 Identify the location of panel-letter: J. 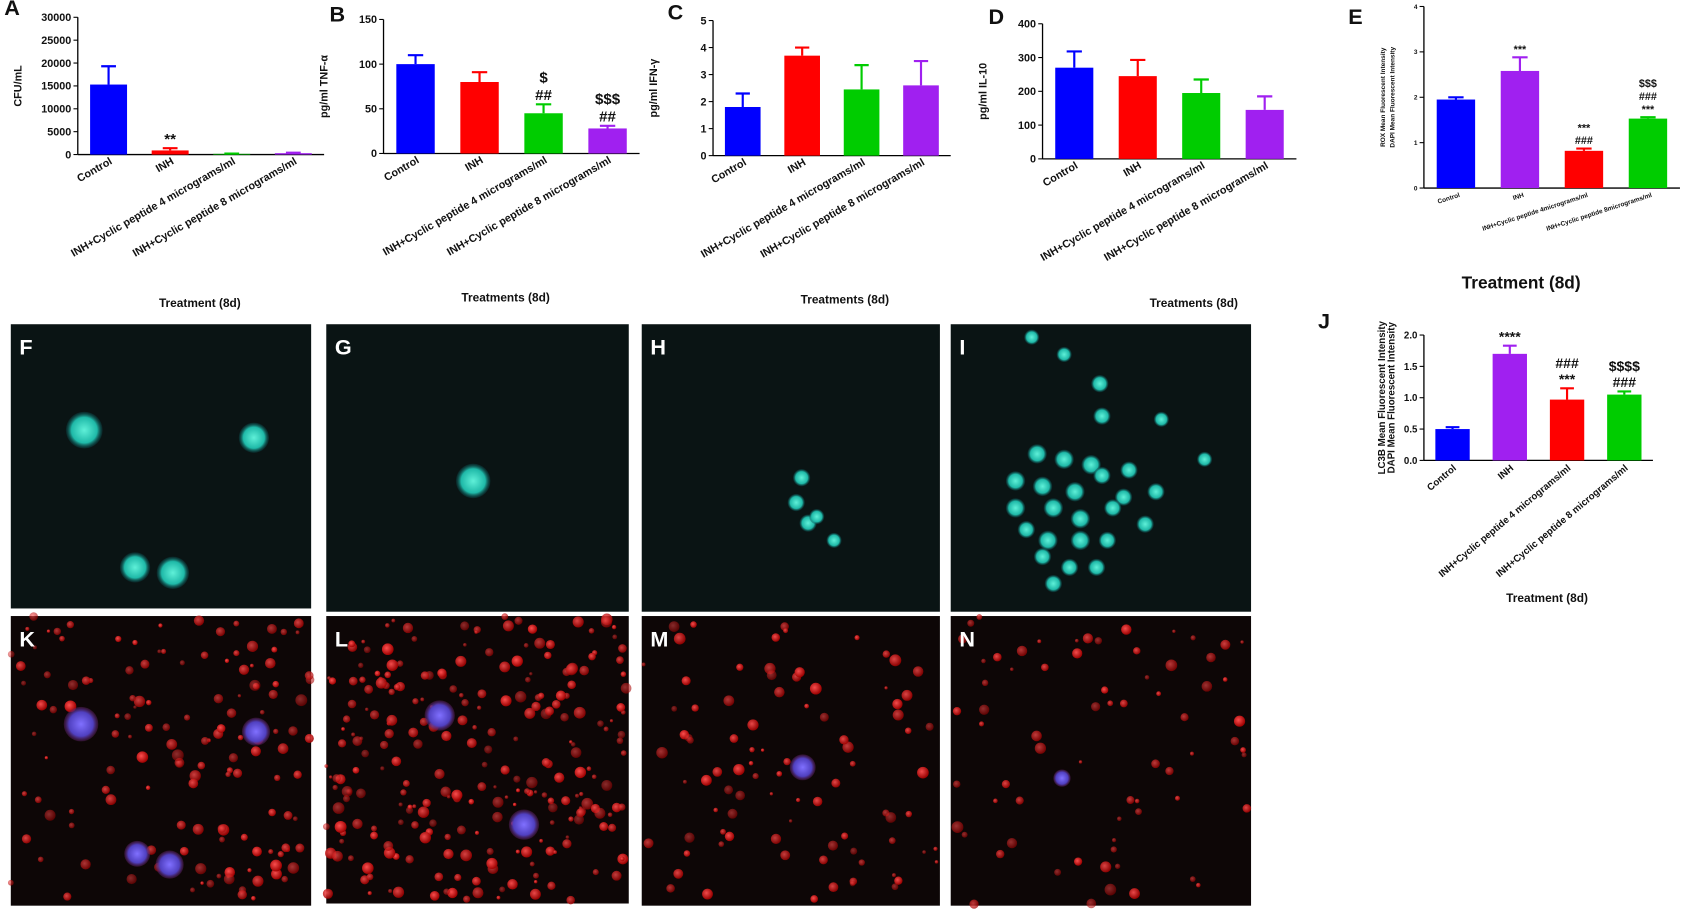
(1324, 321).